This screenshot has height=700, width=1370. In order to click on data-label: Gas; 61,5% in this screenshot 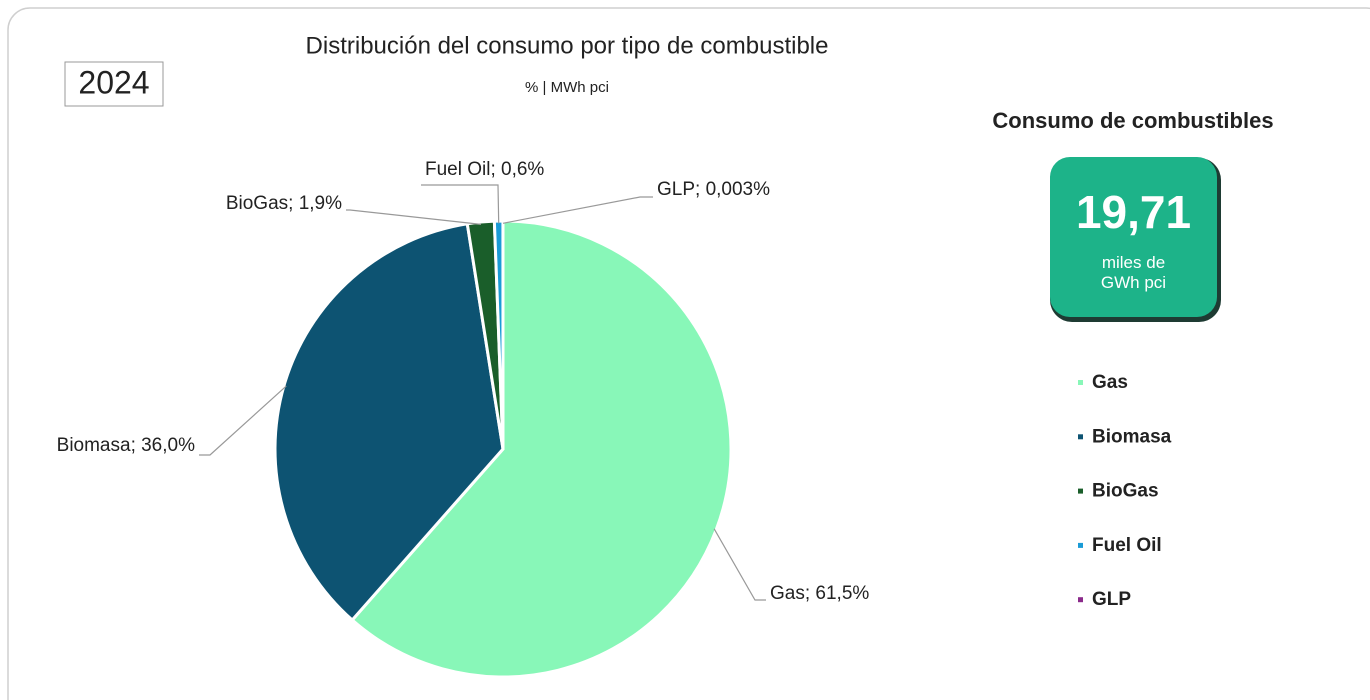, I will do `click(819, 593)`.